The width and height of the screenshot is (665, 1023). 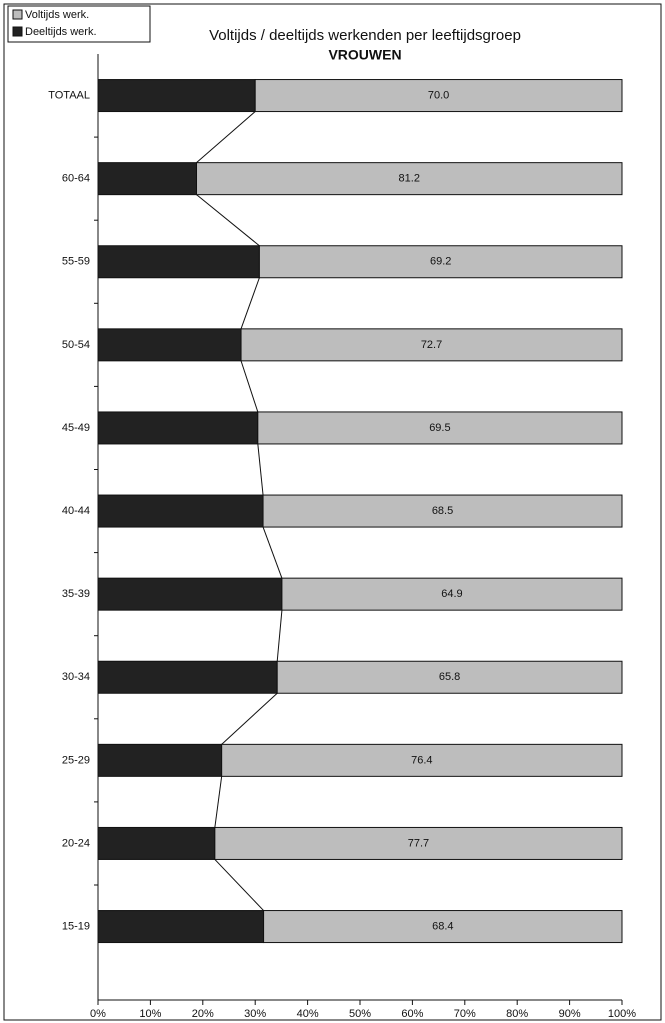 What do you see at coordinates (76, 677) in the screenshot?
I see `y-tick-label: 30-34` at bounding box center [76, 677].